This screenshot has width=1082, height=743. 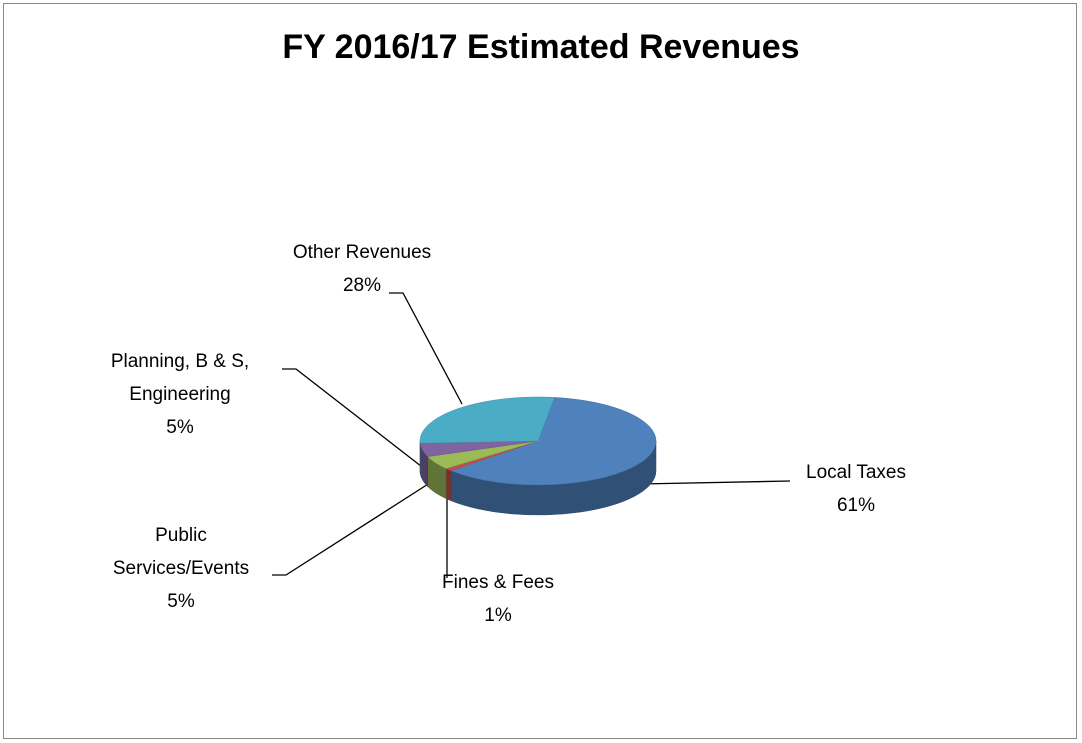 What do you see at coordinates (362, 252) in the screenshot?
I see `category-label: Other Revenues` at bounding box center [362, 252].